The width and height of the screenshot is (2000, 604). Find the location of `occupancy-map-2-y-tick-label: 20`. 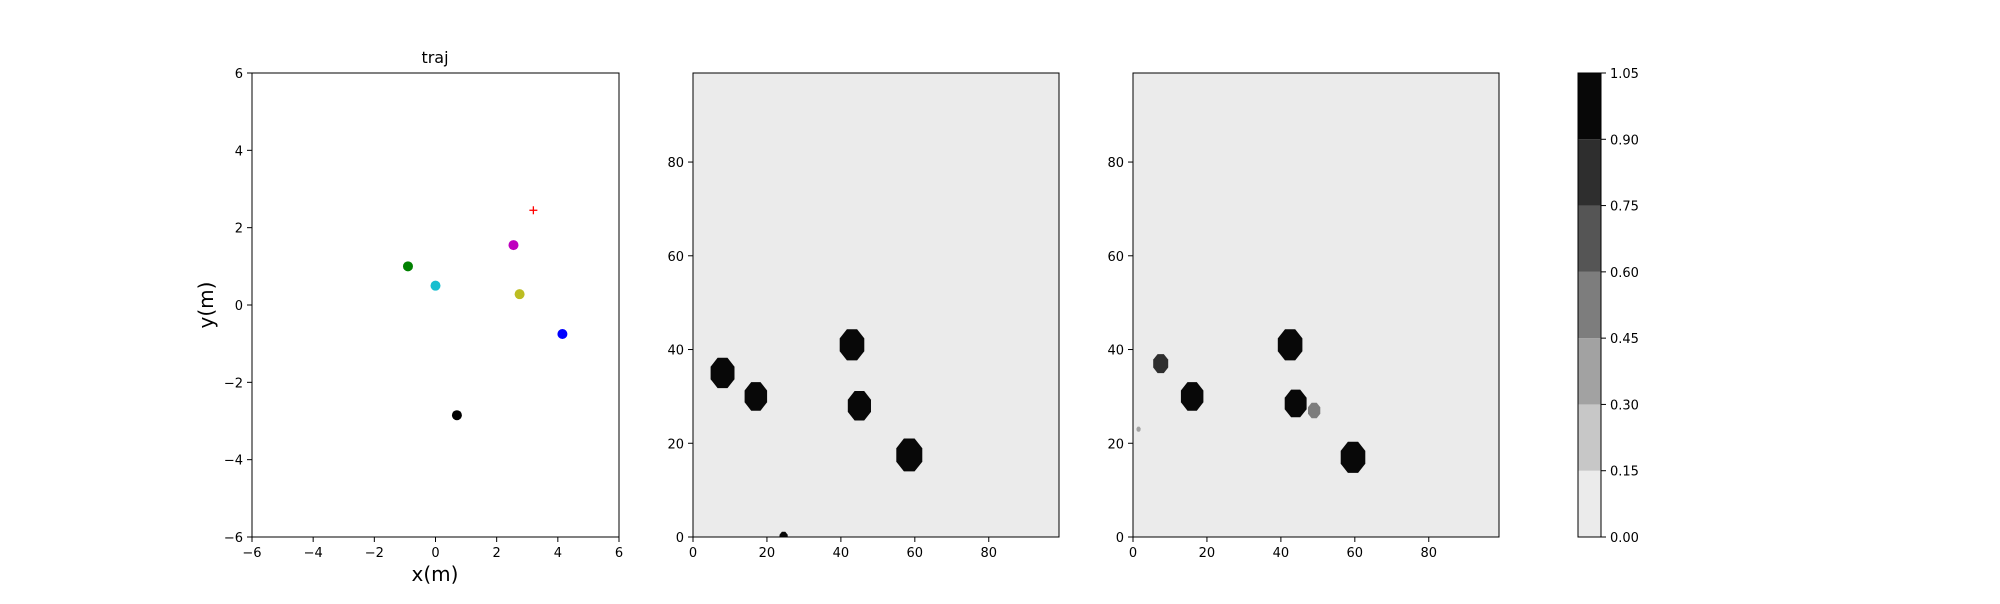

occupancy-map-2-y-tick-label: 20 is located at coordinates (1115, 444).